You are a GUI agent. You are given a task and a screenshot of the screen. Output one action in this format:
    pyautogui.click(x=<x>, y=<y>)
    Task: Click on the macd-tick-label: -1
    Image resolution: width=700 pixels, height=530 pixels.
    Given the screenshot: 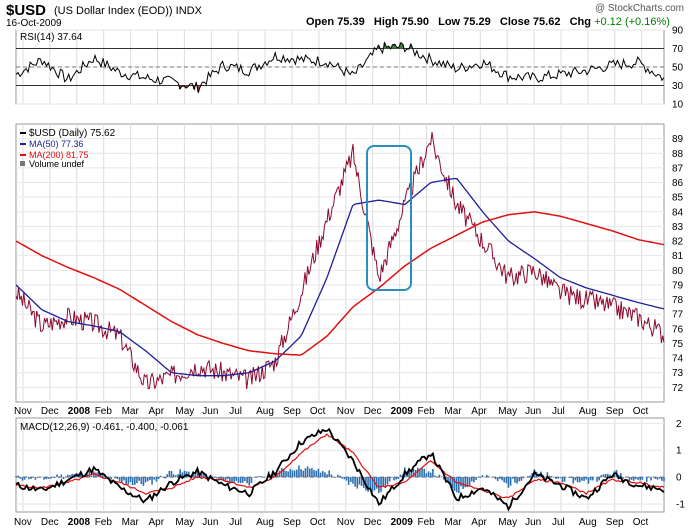 What is the action you would take?
    pyautogui.click(x=680, y=504)
    